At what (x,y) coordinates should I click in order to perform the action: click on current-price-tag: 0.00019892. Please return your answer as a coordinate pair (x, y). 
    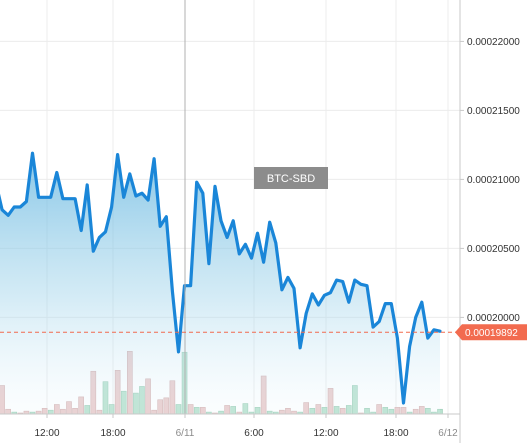
    Looking at the image, I should click on (491, 332).